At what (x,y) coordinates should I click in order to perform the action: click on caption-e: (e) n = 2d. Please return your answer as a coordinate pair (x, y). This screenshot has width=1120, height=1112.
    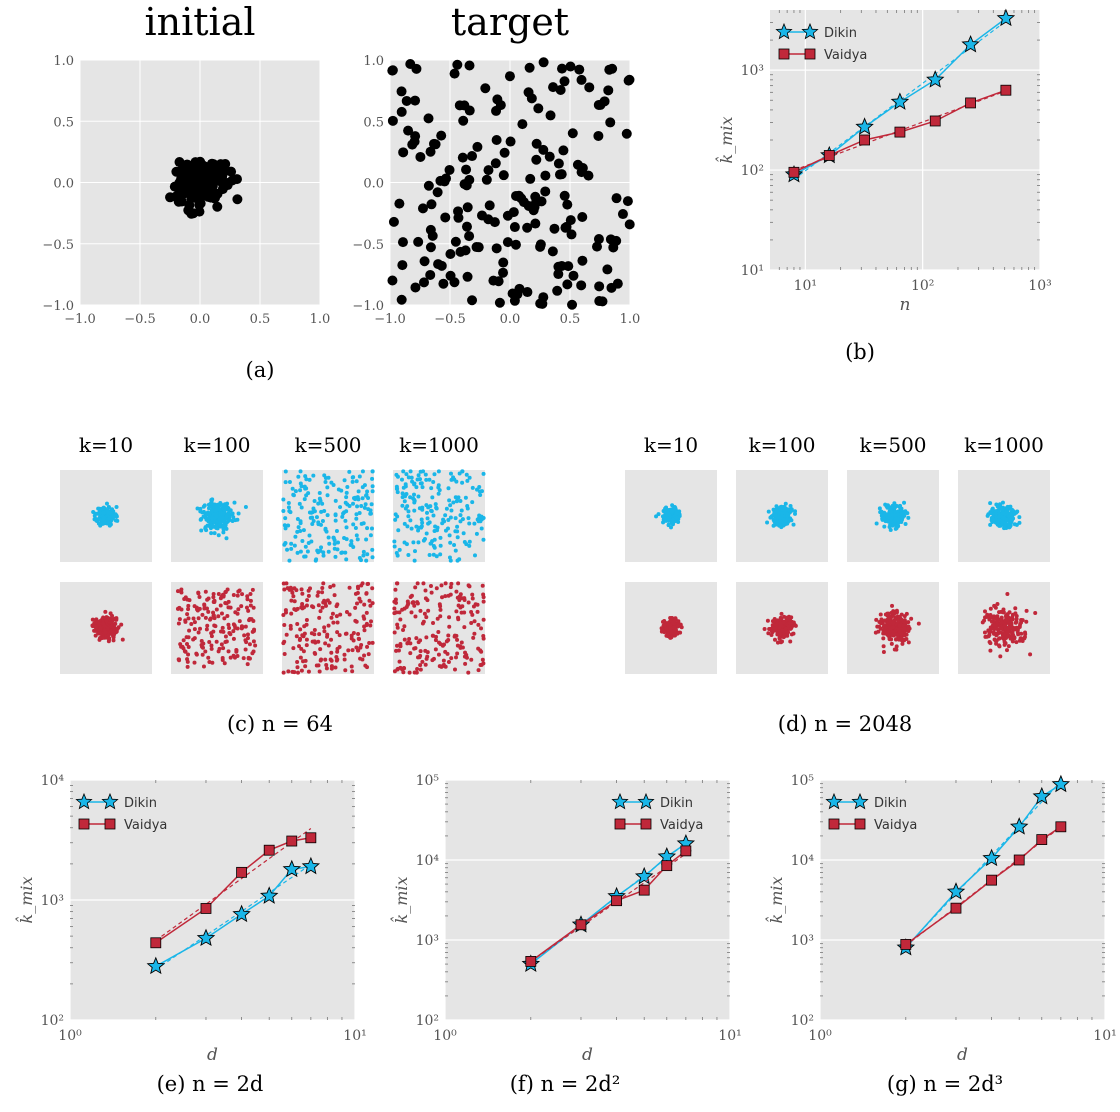
    Looking at the image, I should click on (210, 1084).